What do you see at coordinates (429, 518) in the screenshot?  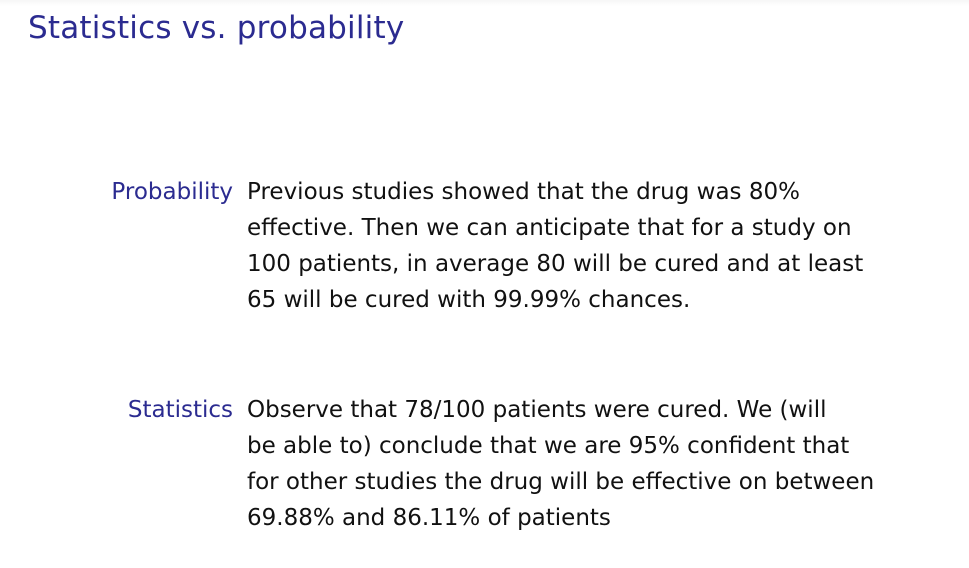 I see `description-line: 69.88% and 86.11% of patients` at bounding box center [429, 518].